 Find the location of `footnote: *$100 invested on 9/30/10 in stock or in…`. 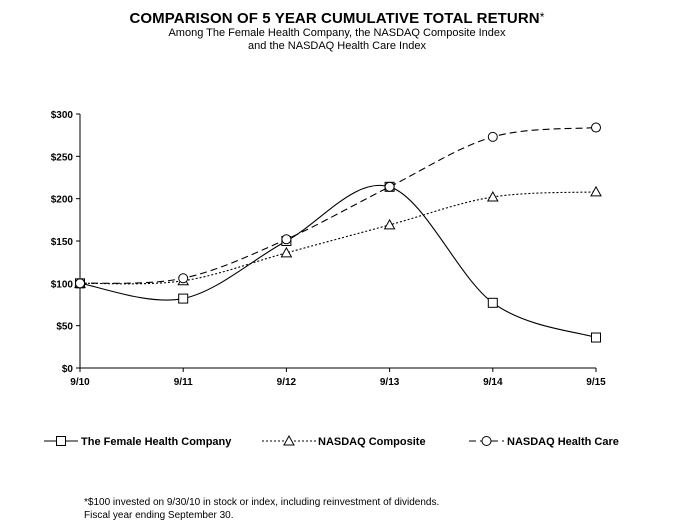

footnote: *$100 invested on 9/30/10 in stock or in… is located at coordinates (261, 509).